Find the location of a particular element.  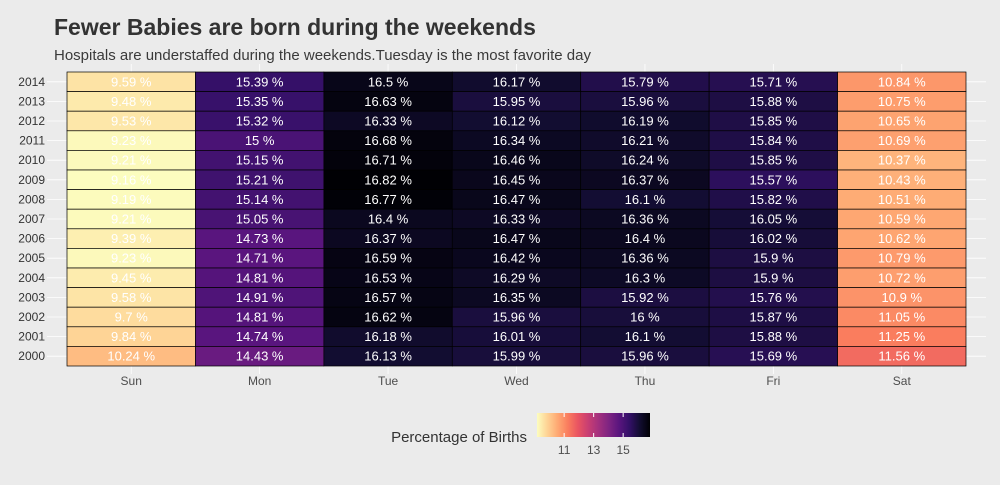

cell-label: 16.63 % is located at coordinates (388, 101).